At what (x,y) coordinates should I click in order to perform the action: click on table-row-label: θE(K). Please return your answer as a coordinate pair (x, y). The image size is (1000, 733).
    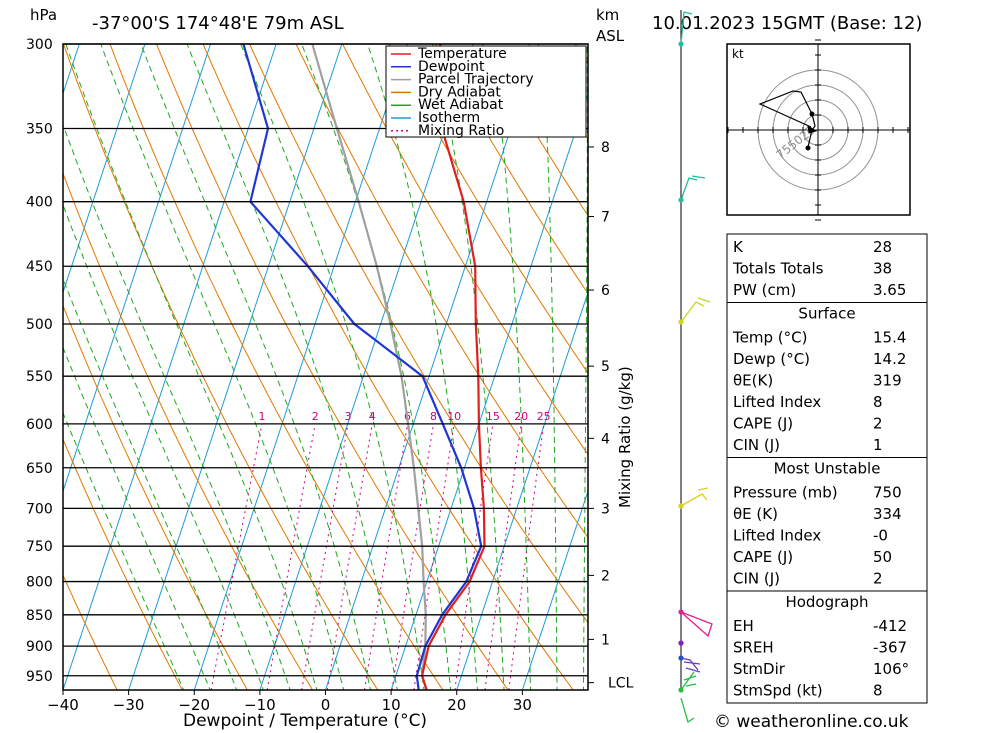
    Looking at the image, I should click on (753, 381).